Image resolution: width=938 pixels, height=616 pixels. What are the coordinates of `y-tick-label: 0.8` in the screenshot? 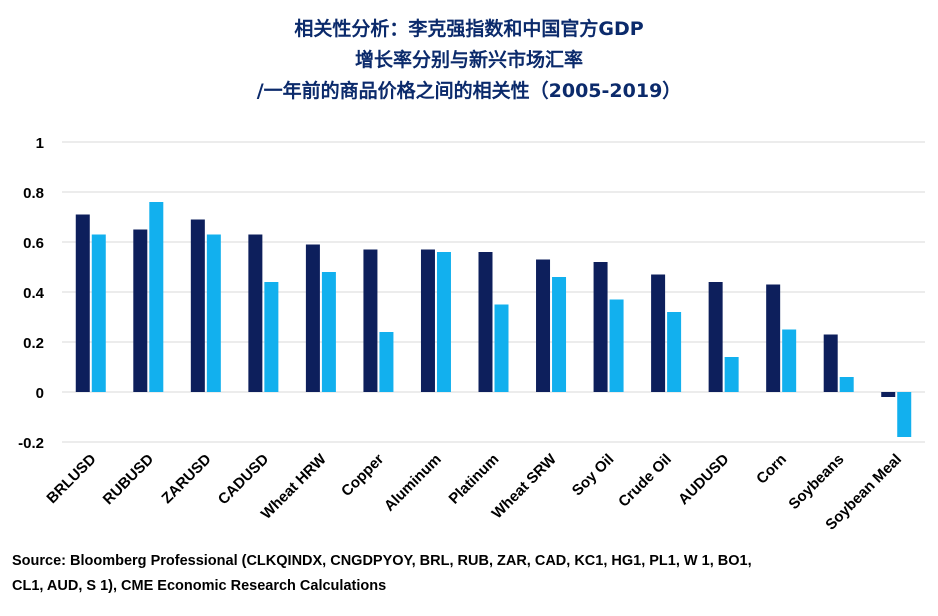 It's located at (33, 193).